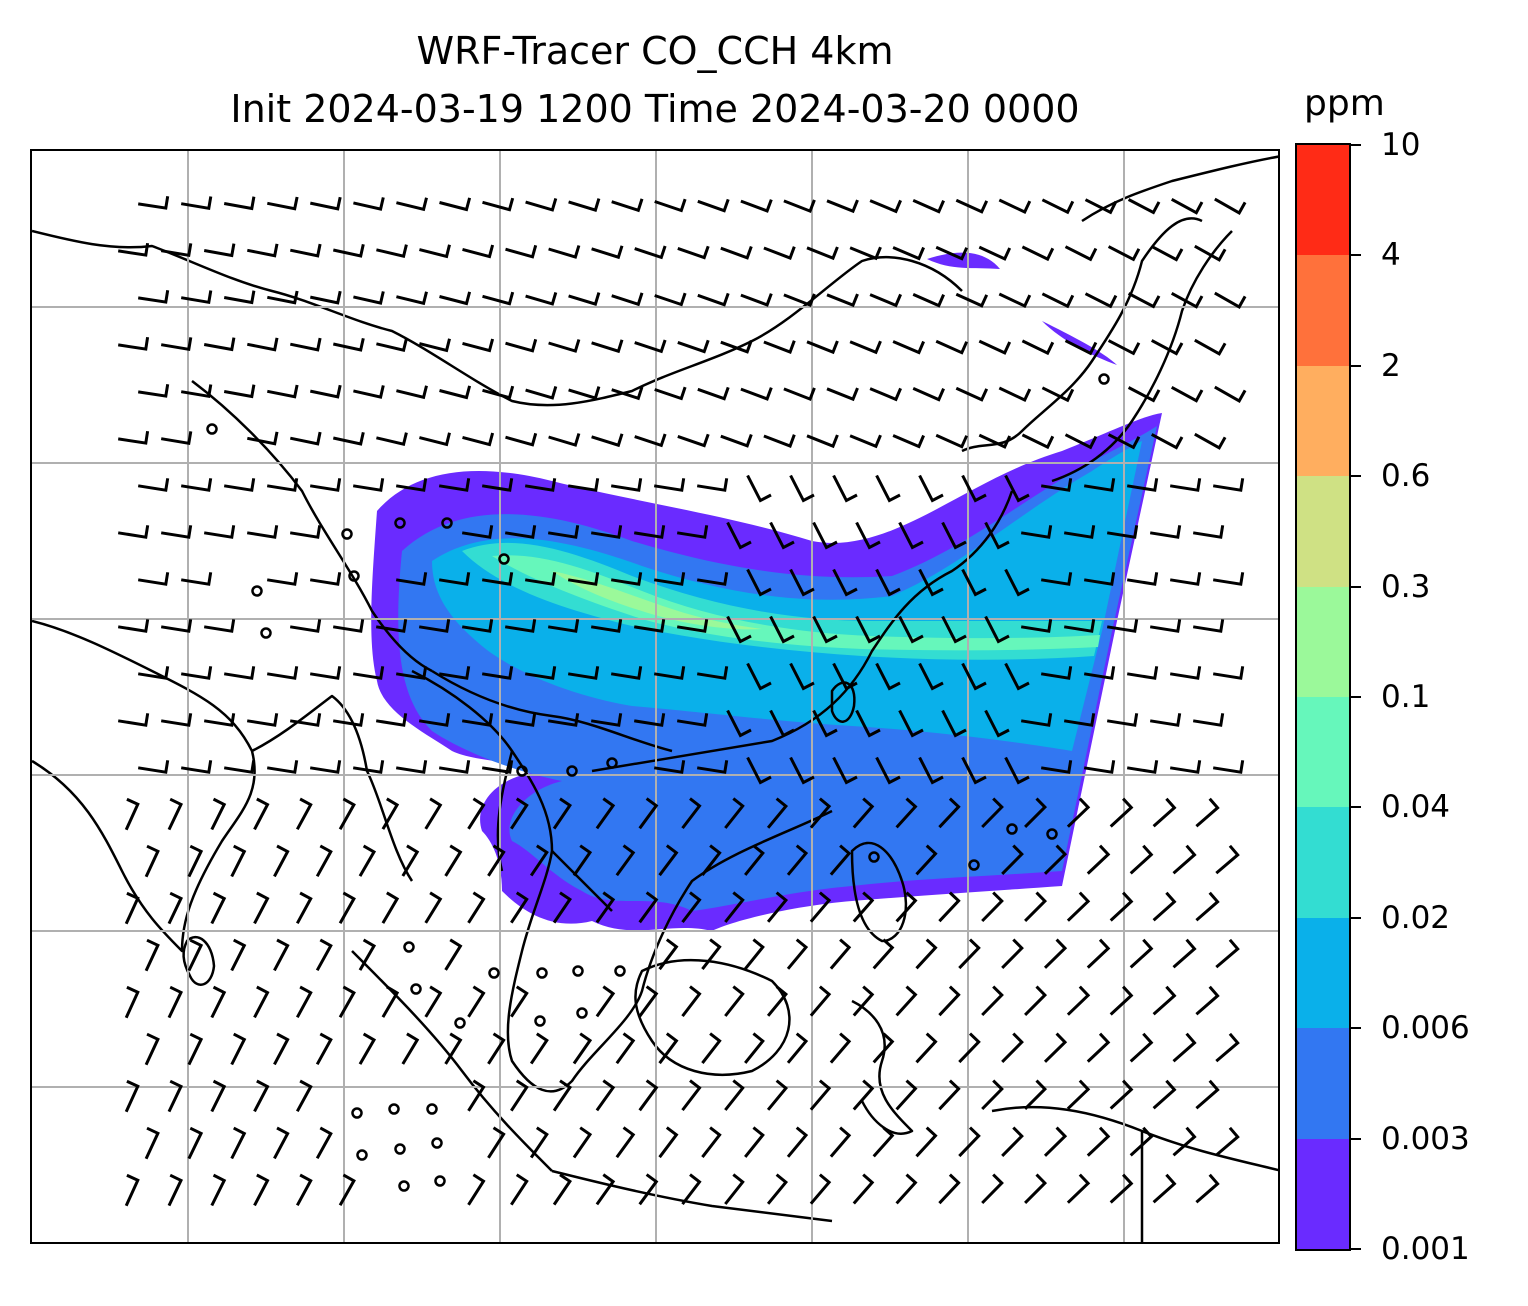 This screenshot has width=1528, height=1306. Describe the element at coordinates (712, 1017) in the screenshot. I see `coastline-borneo` at that location.